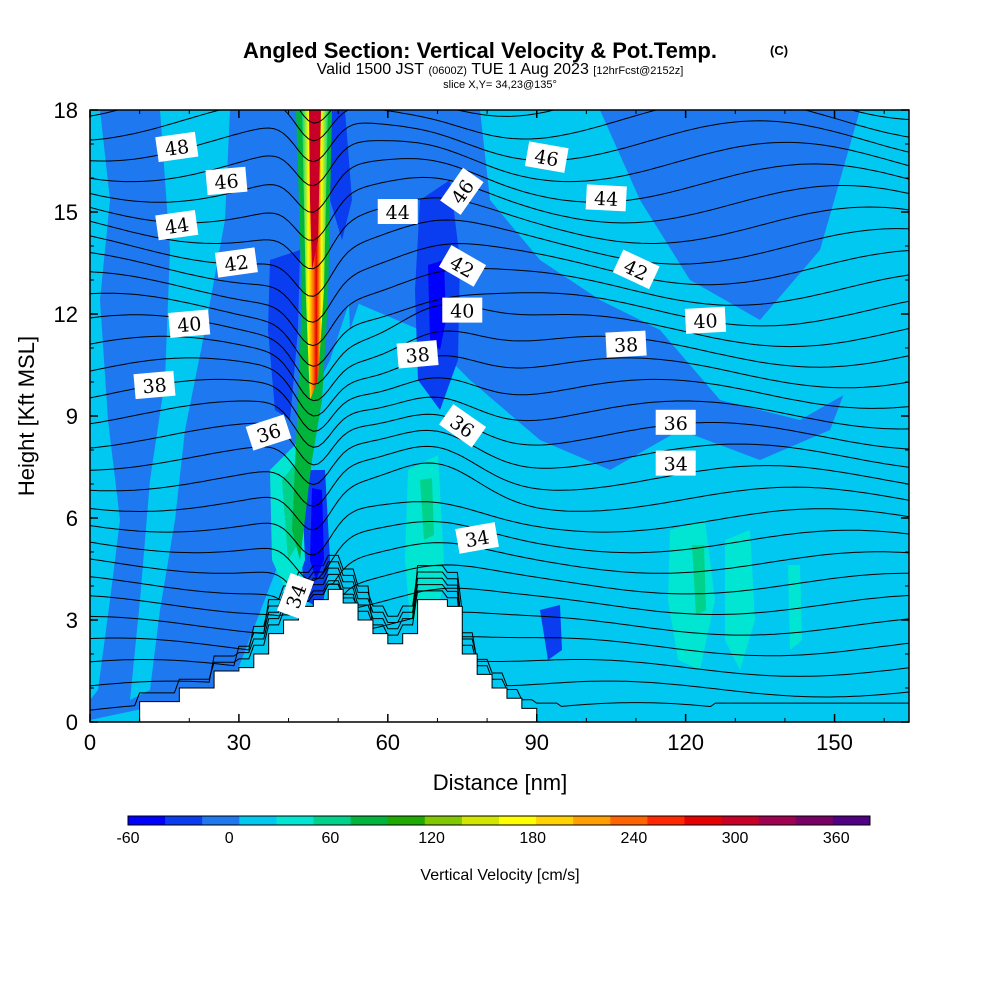  I want to click on subtitle-valid: Valid 1500 JST, so click(371, 69).